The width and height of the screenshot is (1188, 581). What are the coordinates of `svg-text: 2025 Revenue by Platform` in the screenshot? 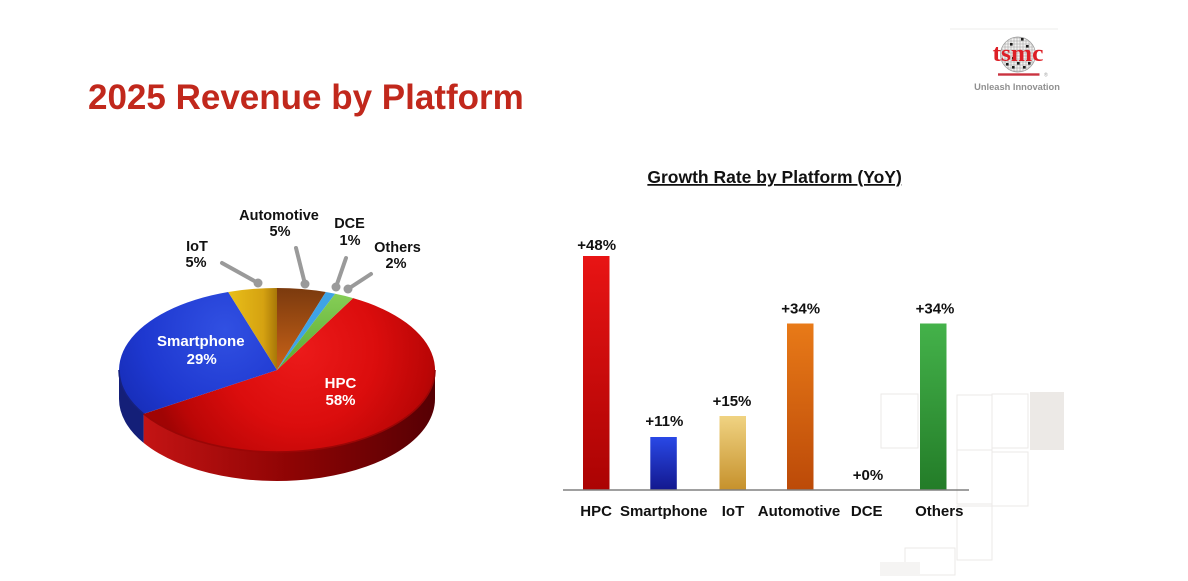 It's located at (306, 97).